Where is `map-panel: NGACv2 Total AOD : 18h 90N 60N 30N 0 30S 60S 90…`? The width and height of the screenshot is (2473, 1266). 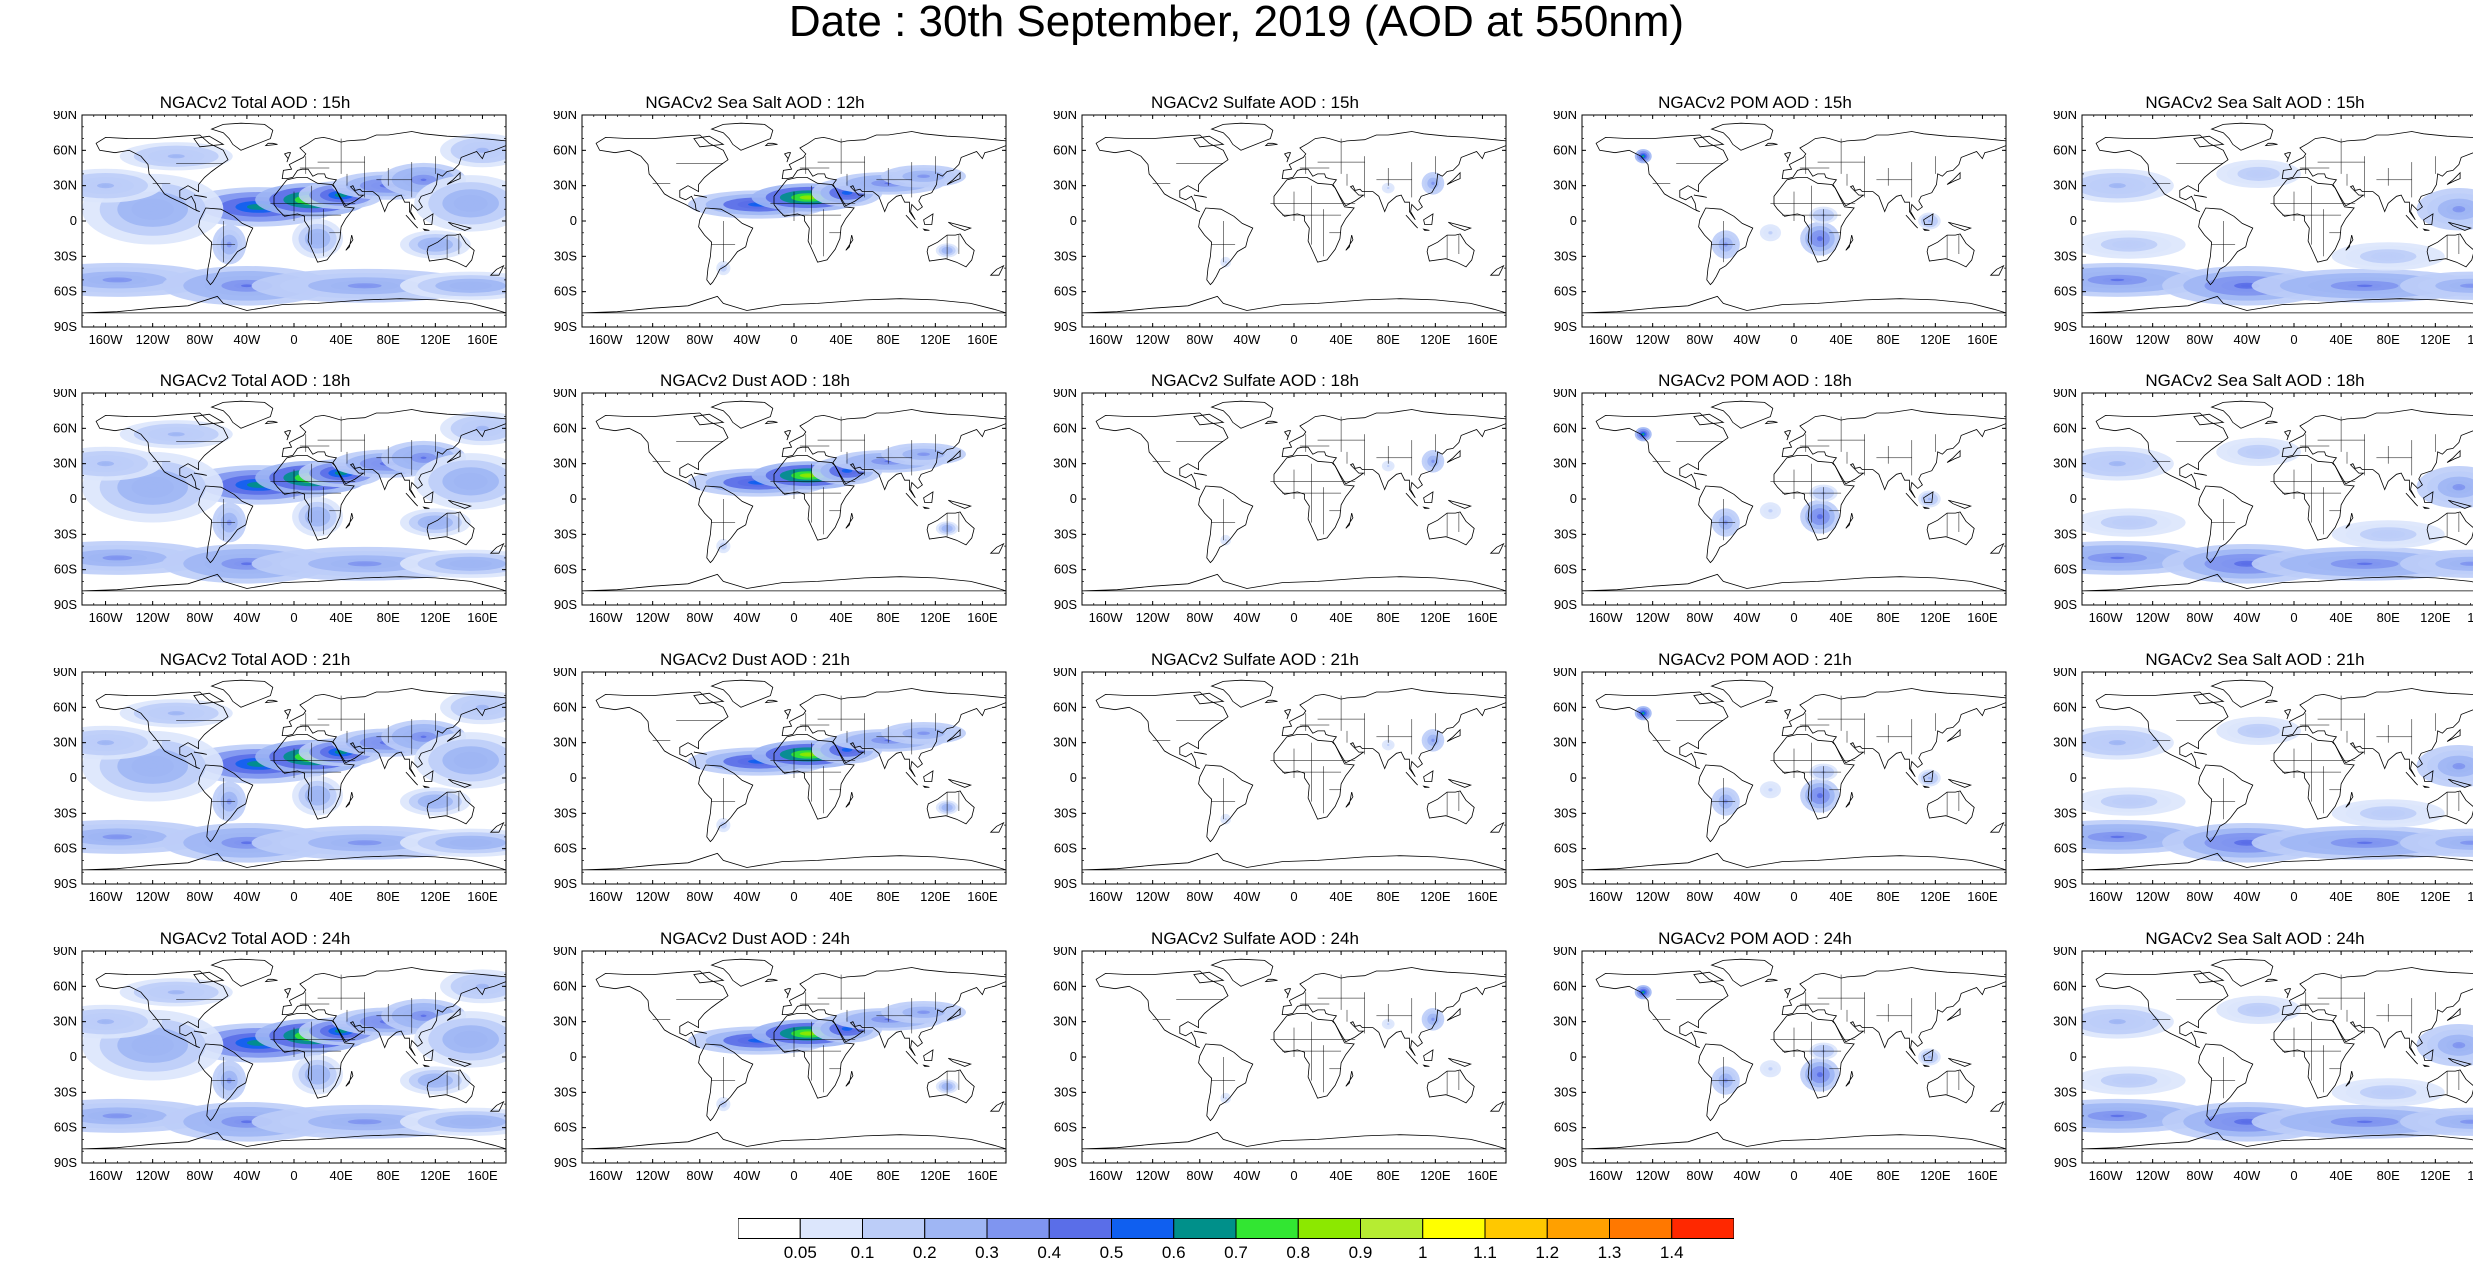 map-panel: NGACv2 Total AOD : 18h 90N 60N 30N 0 30S 60S 90… is located at coordinates (273, 510).